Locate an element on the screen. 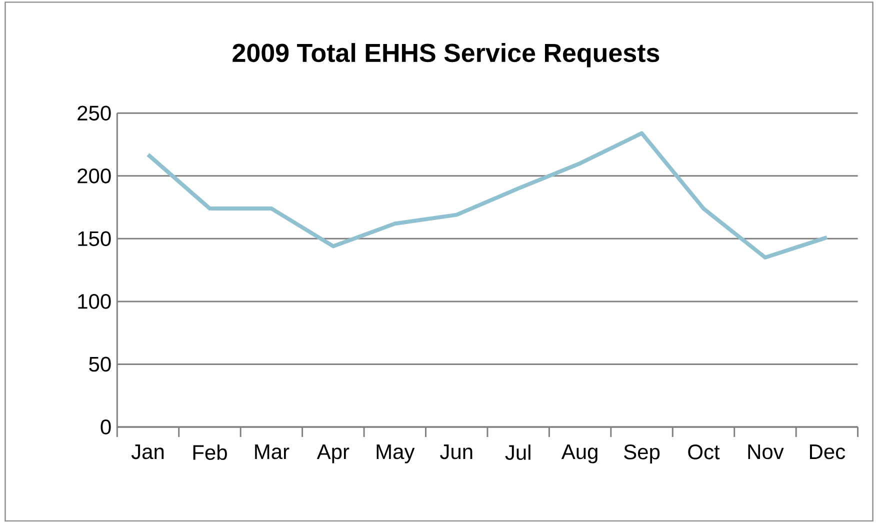  x-tick-label: Apr is located at coordinates (333, 454).